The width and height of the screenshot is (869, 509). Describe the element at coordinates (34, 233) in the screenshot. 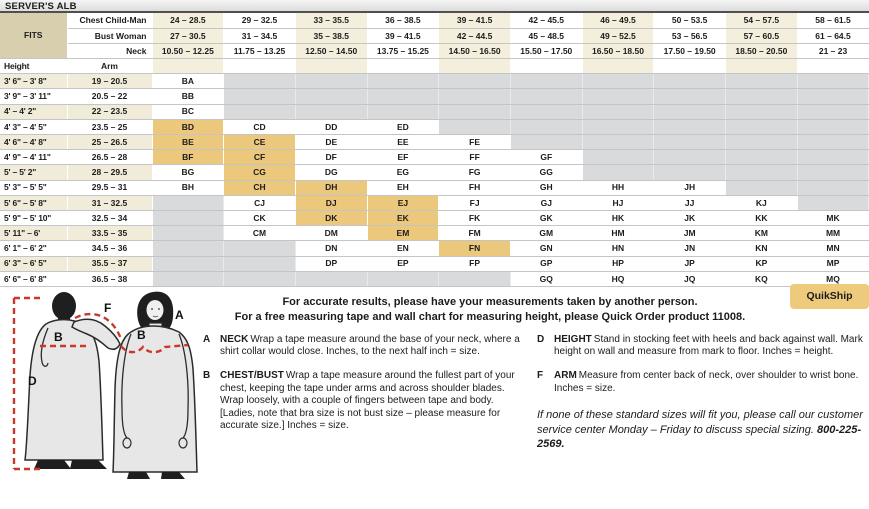

I see `height-cell: 5' 11" – 6'` at that location.